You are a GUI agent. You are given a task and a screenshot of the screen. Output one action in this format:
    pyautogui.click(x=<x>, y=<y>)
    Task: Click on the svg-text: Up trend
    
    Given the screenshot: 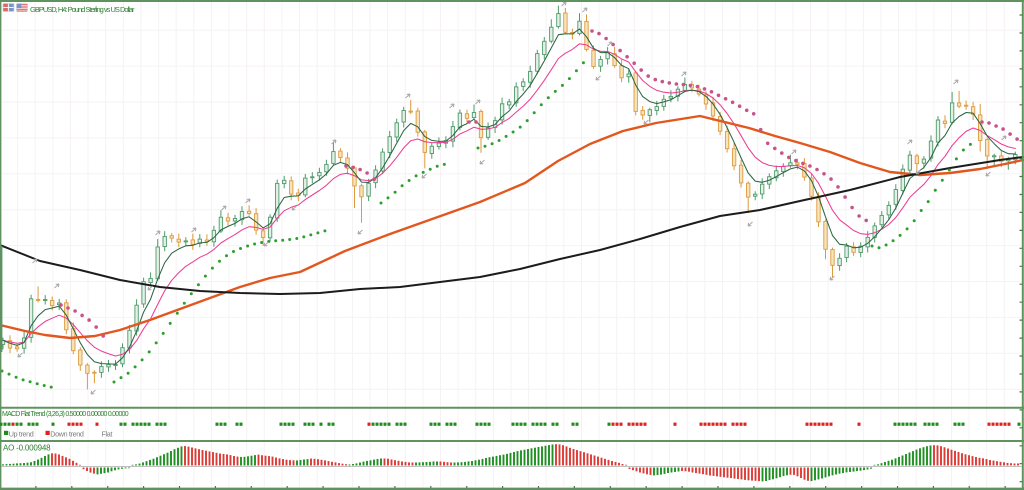 What is the action you would take?
    pyautogui.click(x=21, y=433)
    